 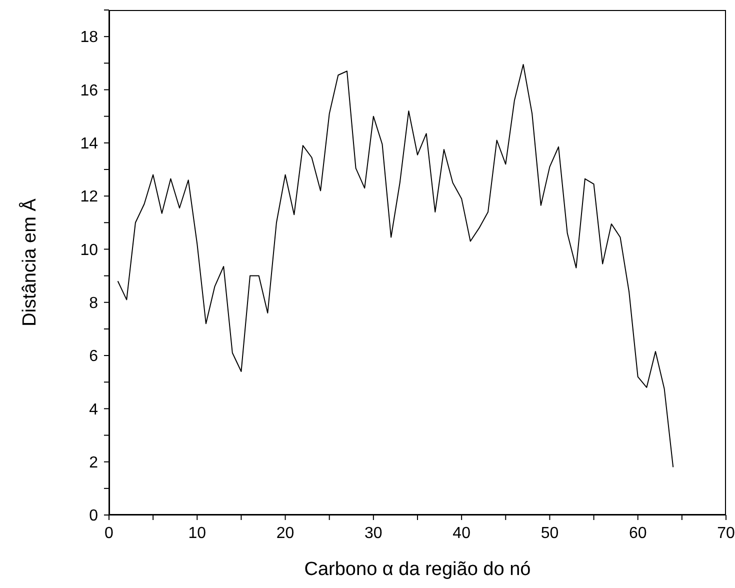 I want to click on x-tick-label: 50, so click(x=549, y=533).